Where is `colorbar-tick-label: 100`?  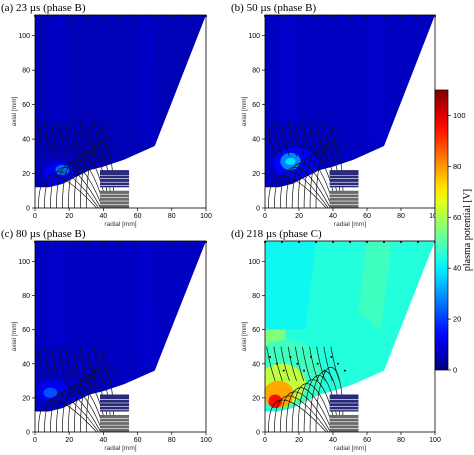
colorbar-tick-label: 100 is located at coordinates (459, 115).